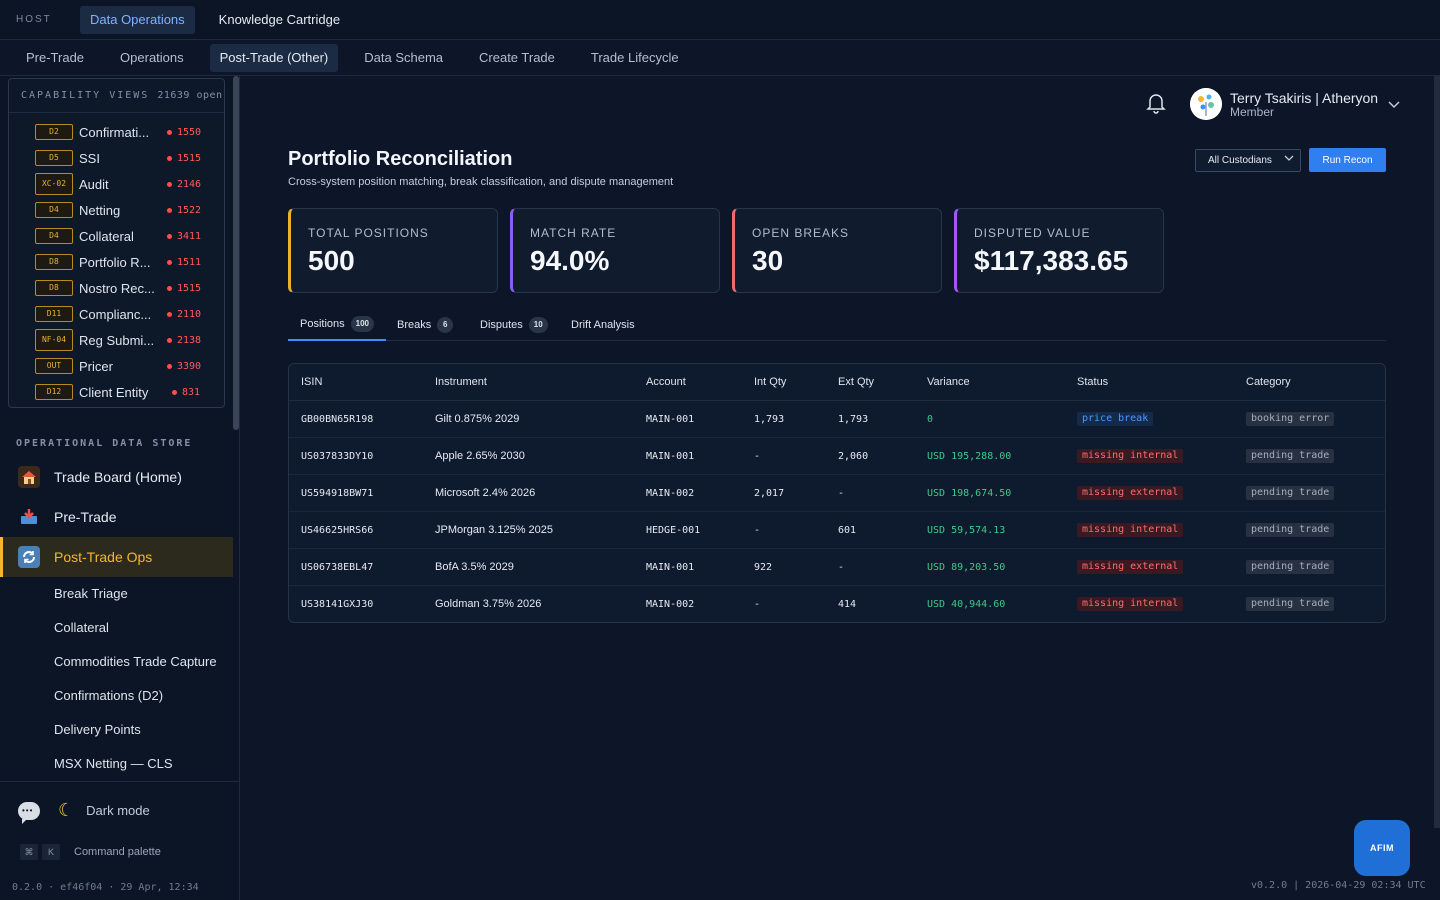 This screenshot has height=900, width=1440. I want to click on capability-count: 1511, so click(184, 262).